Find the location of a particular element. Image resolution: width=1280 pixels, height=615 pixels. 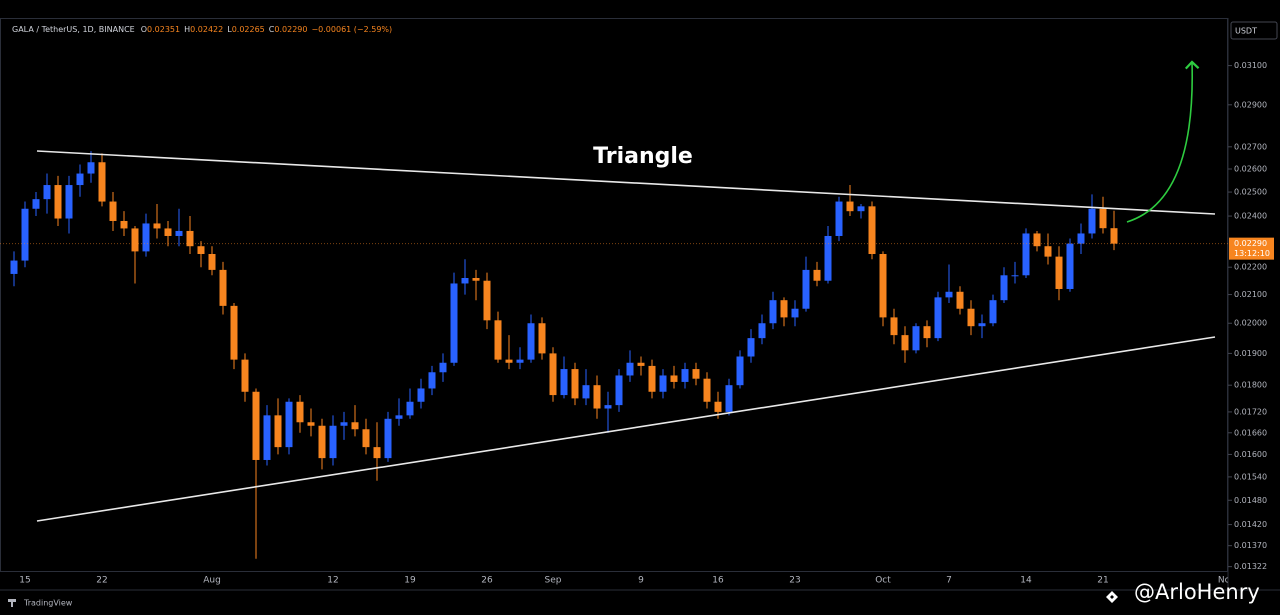

y-tick-label: 0.01322 is located at coordinates (1250, 566).